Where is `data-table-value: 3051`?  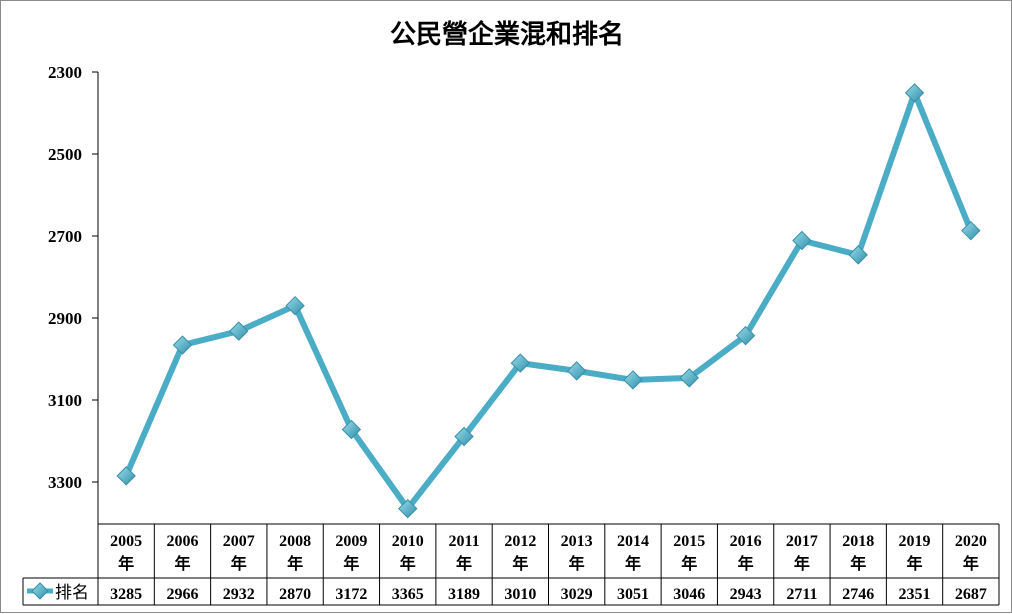 data-table-value: 3051 is located at coordinates (633, 594).